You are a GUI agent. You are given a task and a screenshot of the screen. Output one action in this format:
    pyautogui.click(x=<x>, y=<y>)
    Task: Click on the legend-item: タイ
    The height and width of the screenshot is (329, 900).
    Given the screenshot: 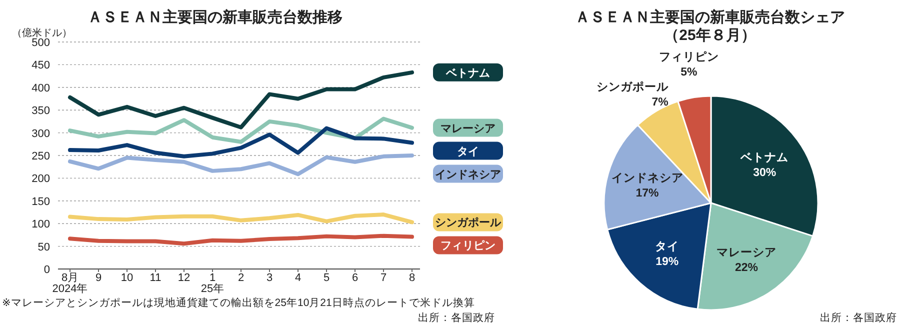 What is the action you would take?
    pyautogui.click(x=468, y=151)
    